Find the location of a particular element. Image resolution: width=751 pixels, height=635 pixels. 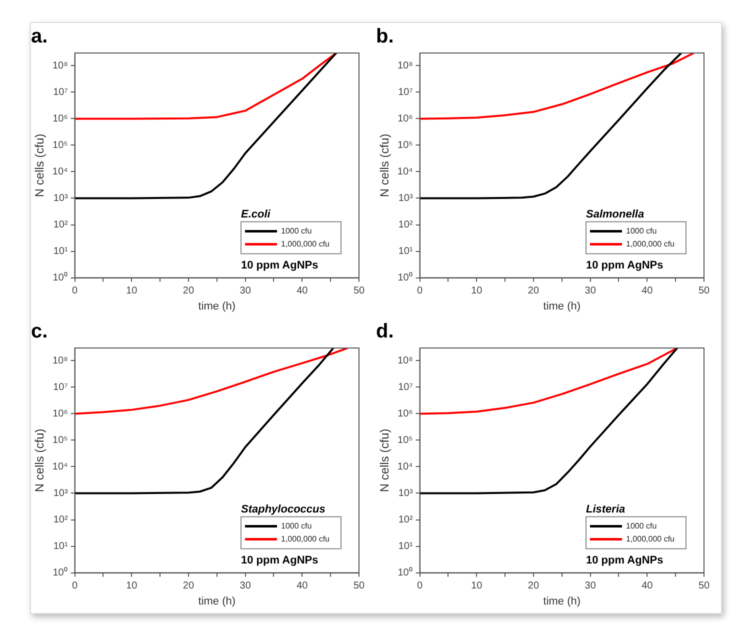

chart-title: d. is located at coordinates (385, 331).